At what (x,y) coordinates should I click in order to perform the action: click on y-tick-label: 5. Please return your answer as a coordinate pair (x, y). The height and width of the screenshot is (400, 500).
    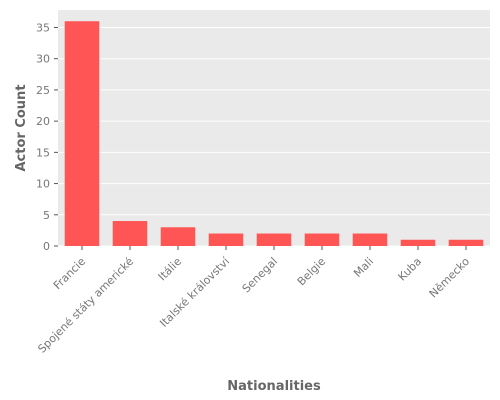
    Looking at the image, I should click on (46, 215).